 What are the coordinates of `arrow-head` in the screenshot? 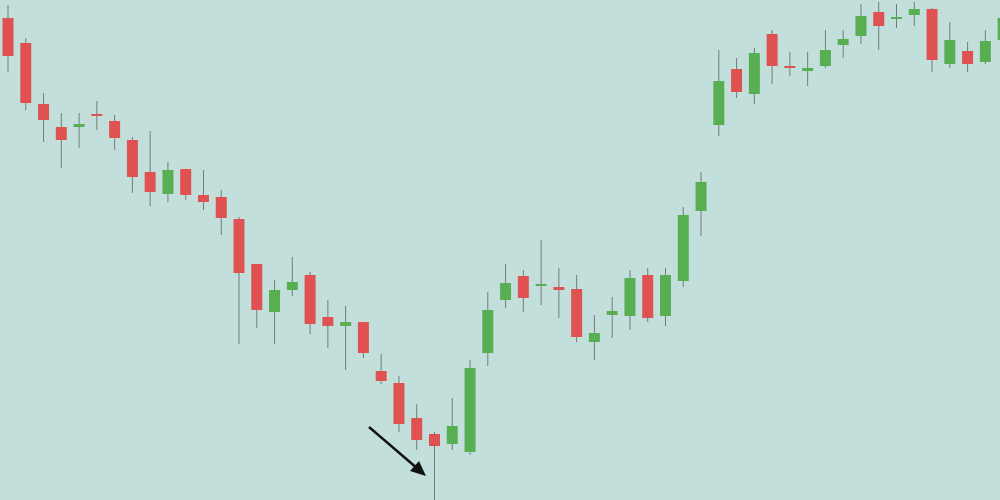 It's located at (418, 468).